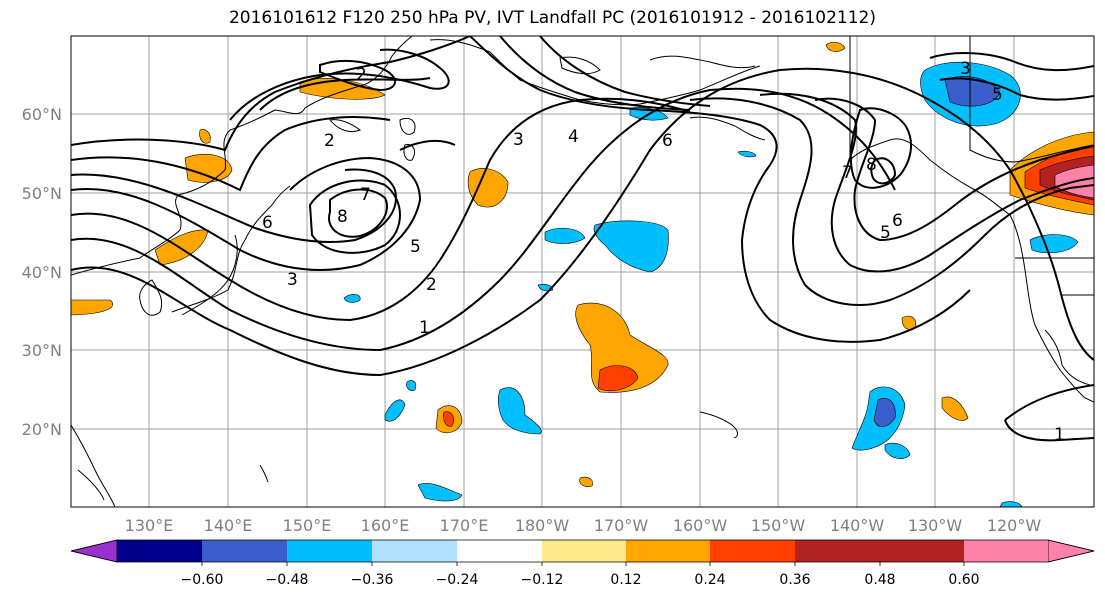  Describe the element at coordinates (625, 580) in the screenshot. I see `colorbar-tick-label: 0.12` at that location.